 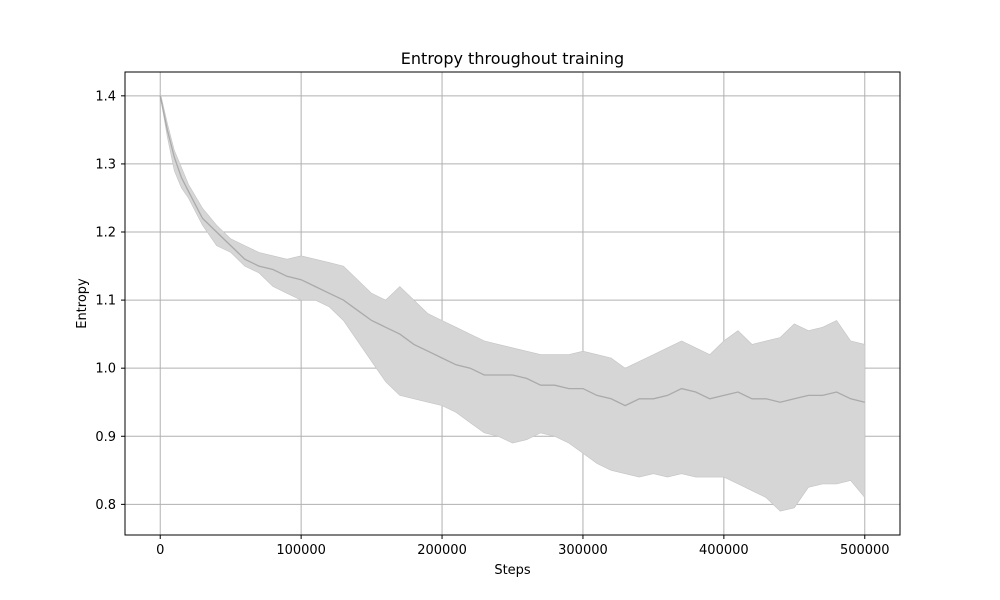 What do you see at coordinates (105, 505) in the screenshot?
I see `y-tick-label: 0.8` at bounding box center [105, 505].